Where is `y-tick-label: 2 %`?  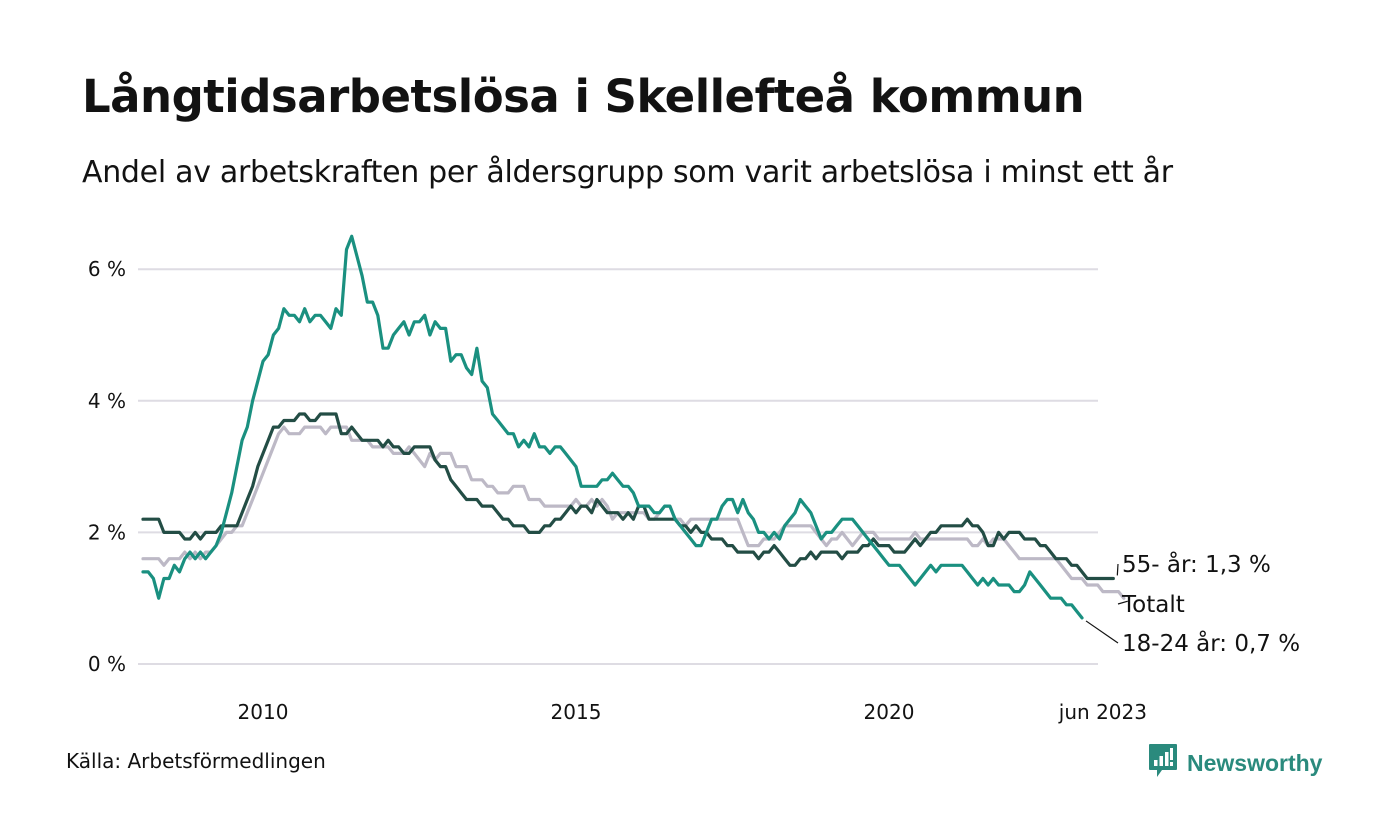
y-tick-label: 2 % is located at coordinates (107, 532).